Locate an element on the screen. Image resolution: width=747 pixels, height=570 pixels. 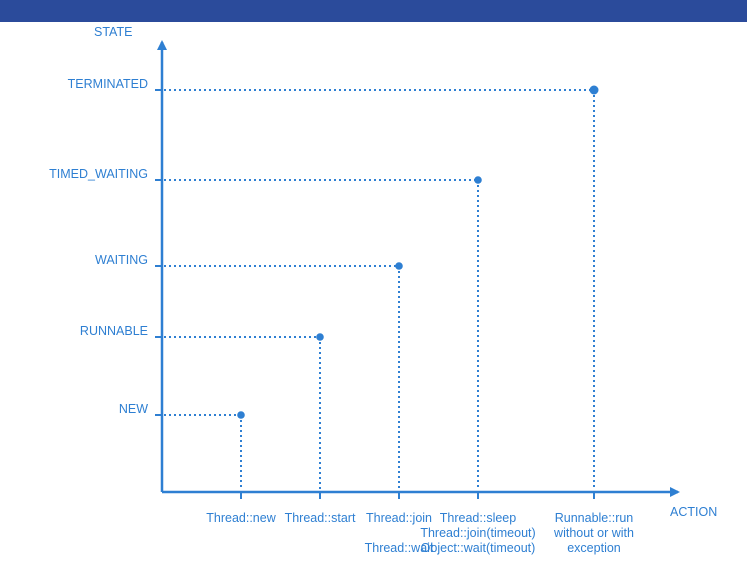
state-label-waiting: WAITING is located at coordinates (121, 260).